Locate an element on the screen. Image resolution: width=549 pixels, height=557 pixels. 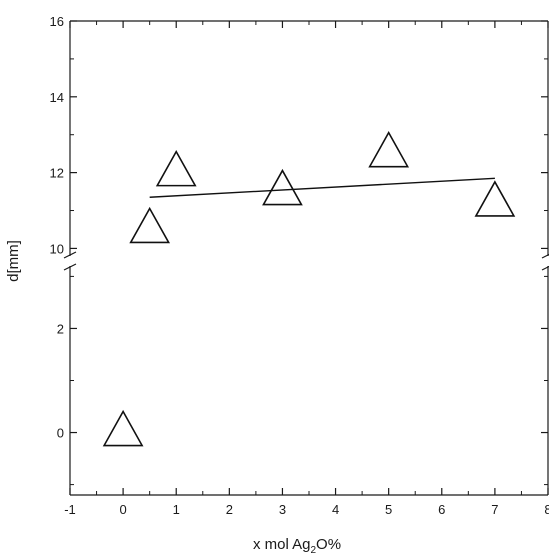
x-axis-title: x mol Ag2O% is located at coordinates (297, 546).